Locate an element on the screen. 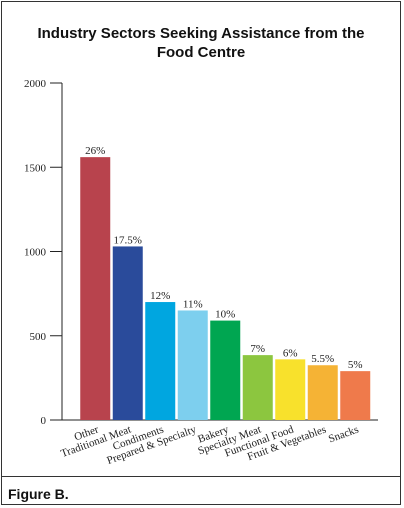 The height and width of the screenshot is (508, 404). value-annotation: 5% is located at coordinates (355, 365).